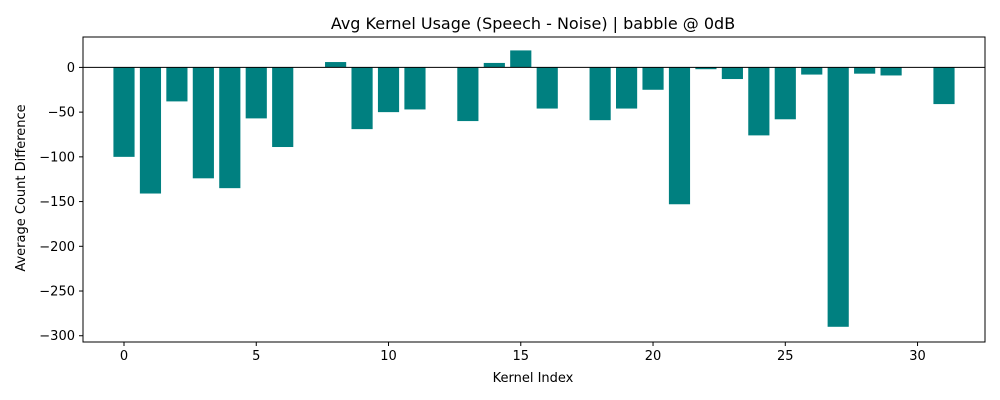 The height and width of the screenshot is (400, 1000). I want to click on y-tick-label: 0, so click(71, 68).